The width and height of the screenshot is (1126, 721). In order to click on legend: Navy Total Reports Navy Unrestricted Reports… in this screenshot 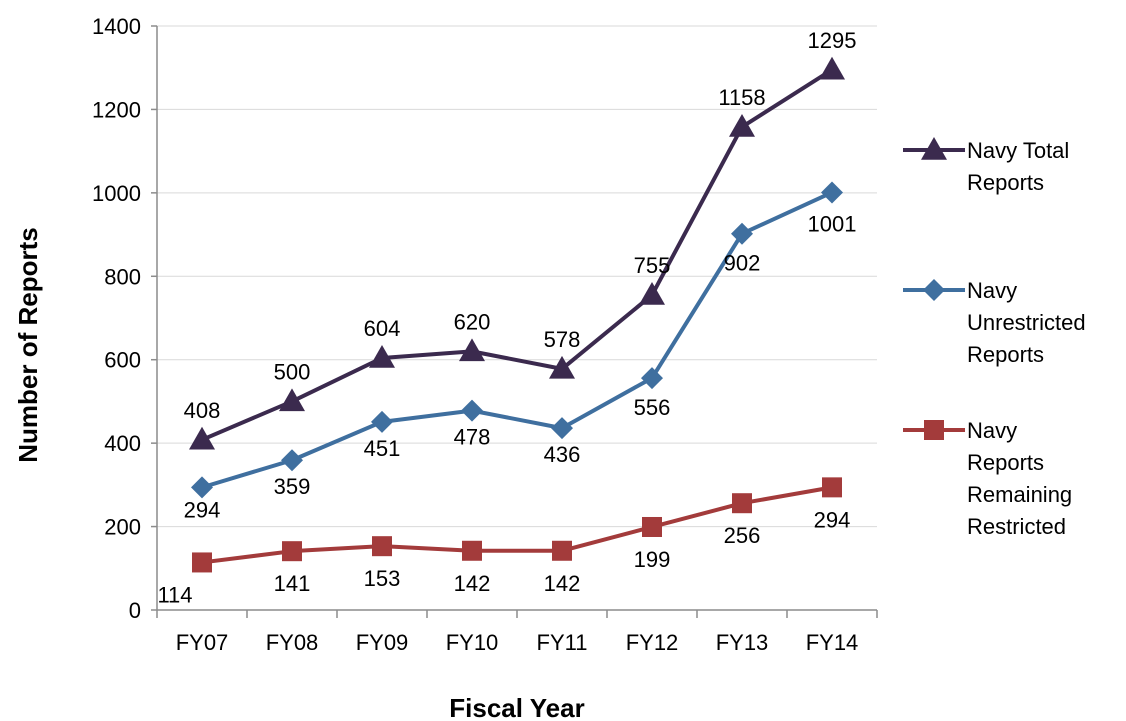, I will do `click(994, 338)`.